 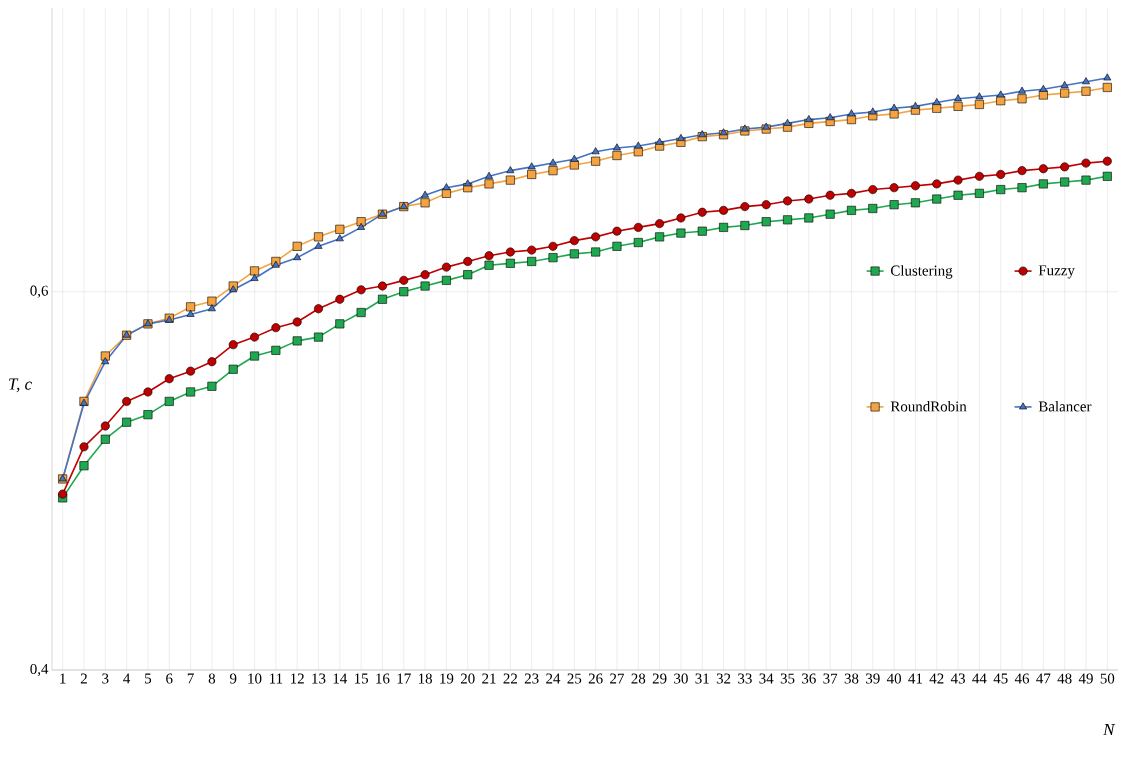 I want to click on x-tick-label: 2, so click(x=83, y=678).